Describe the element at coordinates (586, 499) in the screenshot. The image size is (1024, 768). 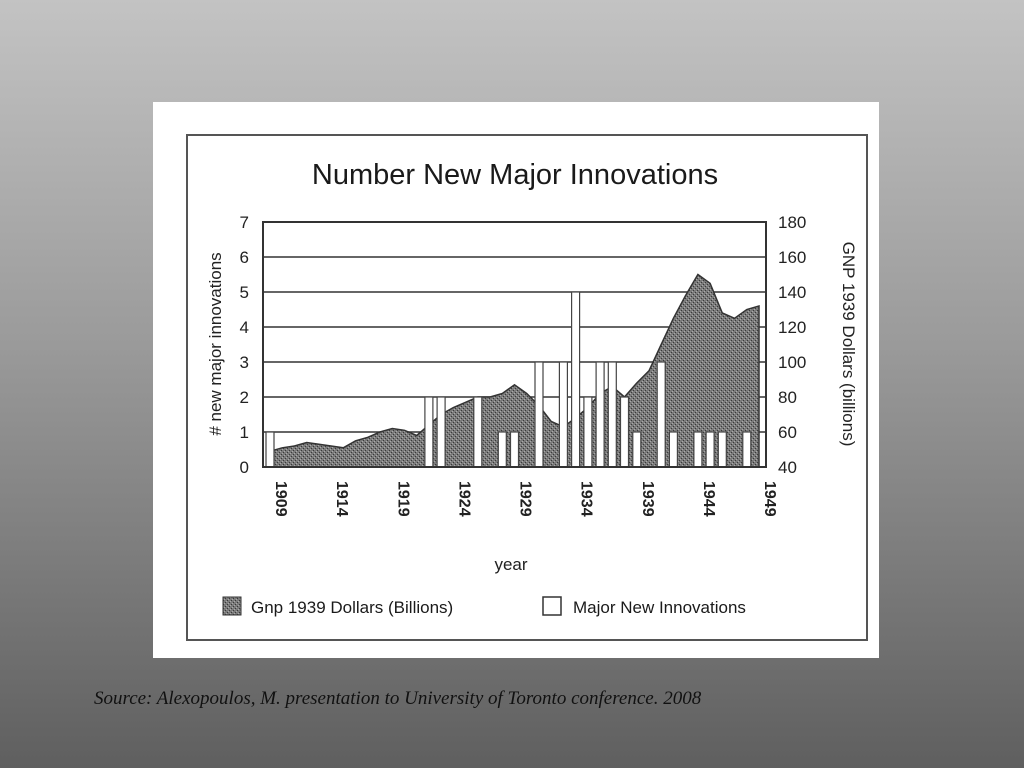
I see `x-tick-label: 1934` at that location.